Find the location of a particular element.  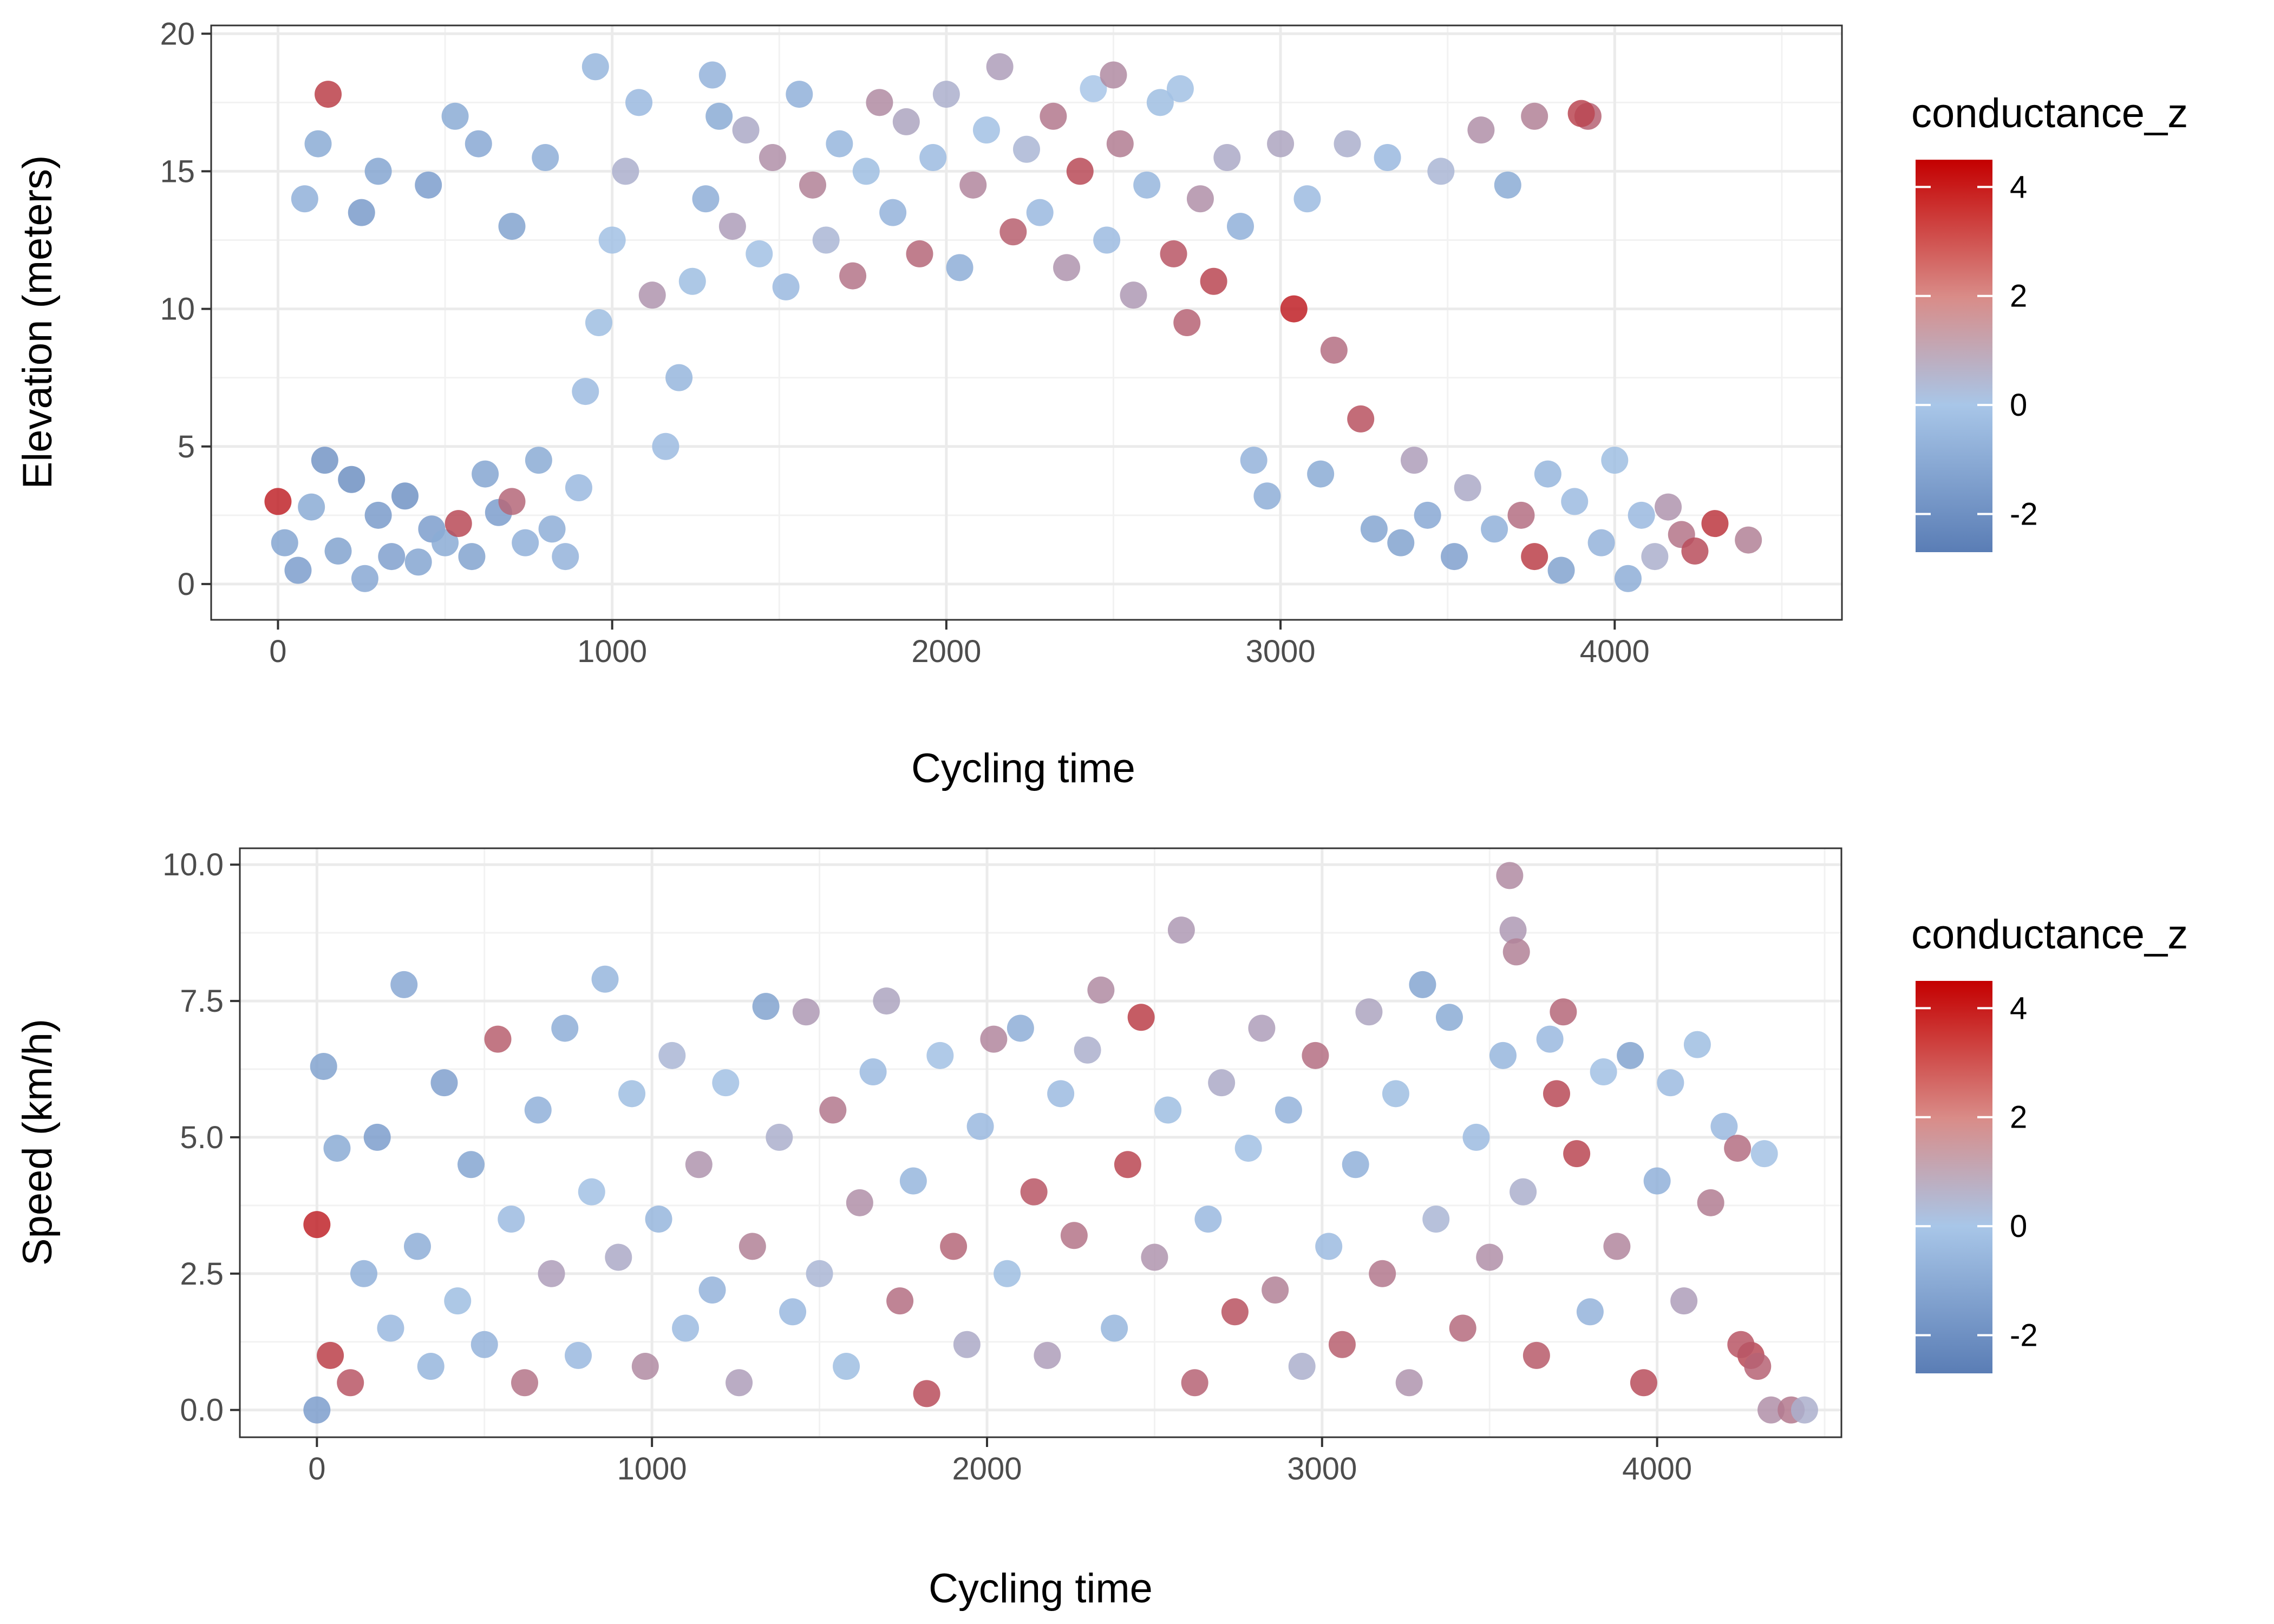

speed-legend-label: 2 is located at coordinates (2019, 1117).